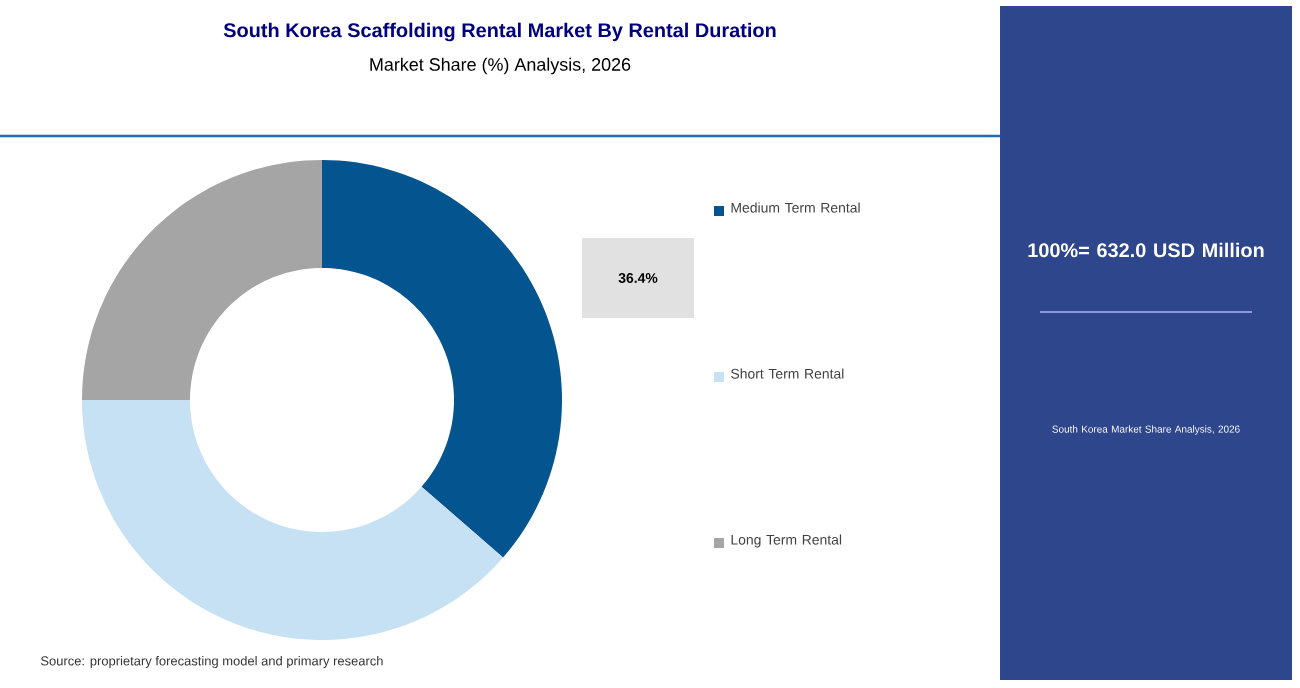 The image size is (1300, 688). Describe the element at coordinates (500, 66) in the screenshot. I see `chart-subtitle: Market Share (%) Analysis, 2026` at that location.